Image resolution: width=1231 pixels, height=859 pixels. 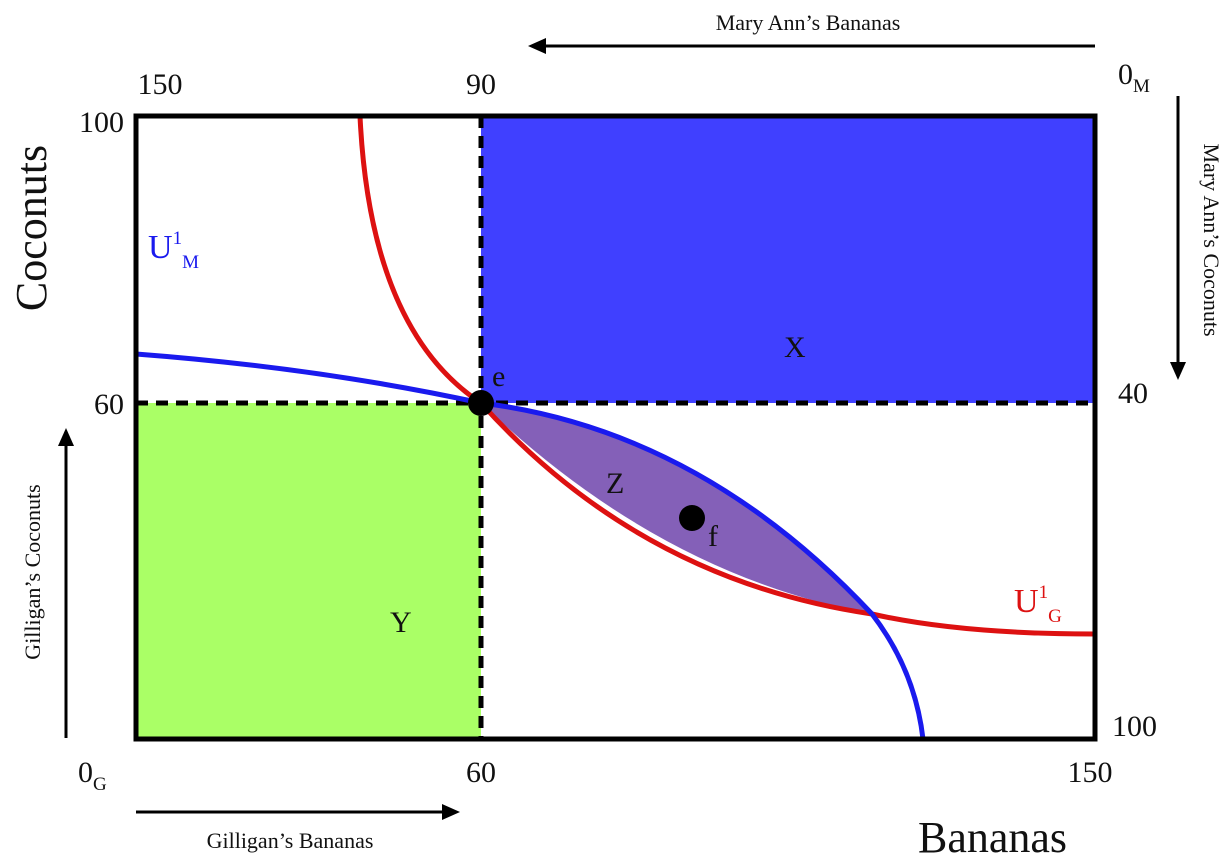 What do you see at coordinates (66, 437) in the screenshot?
I see `left-arrow-head` at bounding box center [66, 437].